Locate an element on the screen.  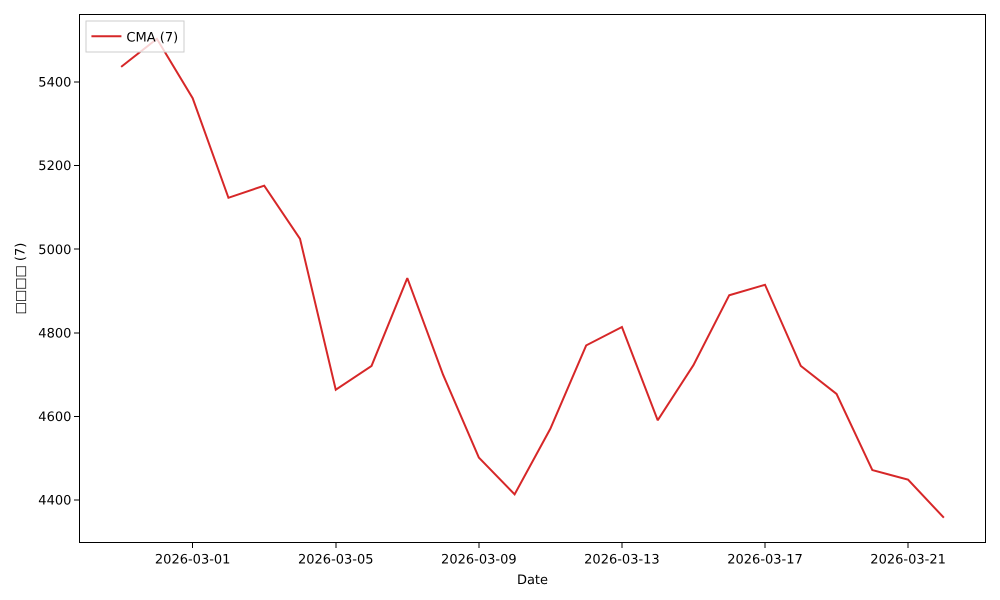
x-tick-label: 2026-03-17 is located at coordinates (765, 560).